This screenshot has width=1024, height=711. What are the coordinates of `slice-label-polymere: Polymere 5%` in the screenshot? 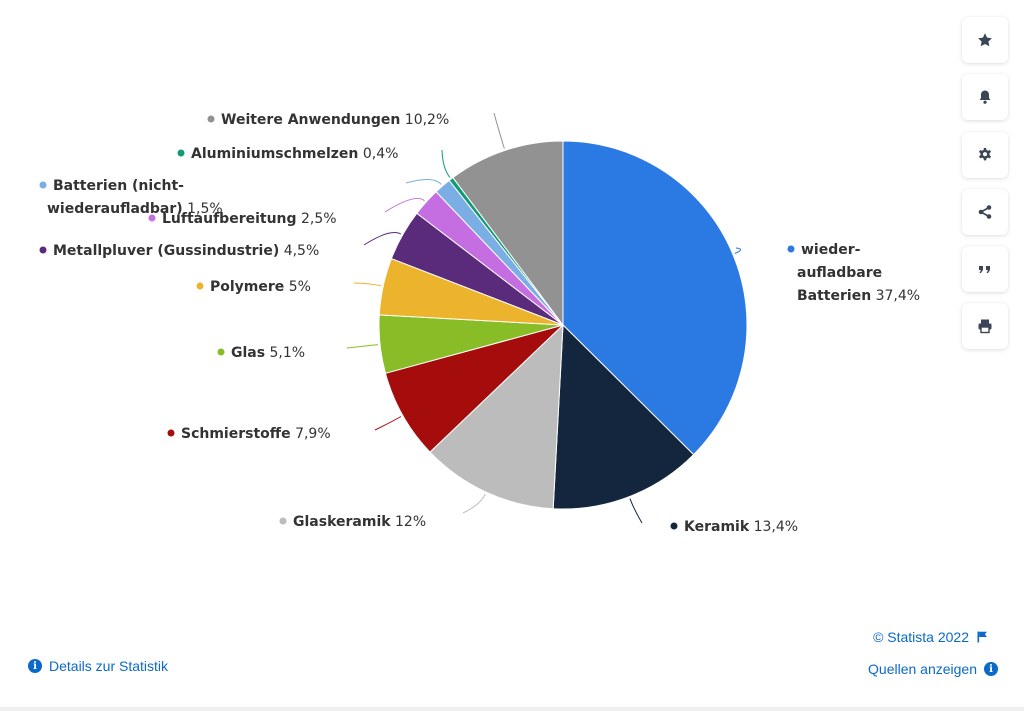 It's located at (260, 287).